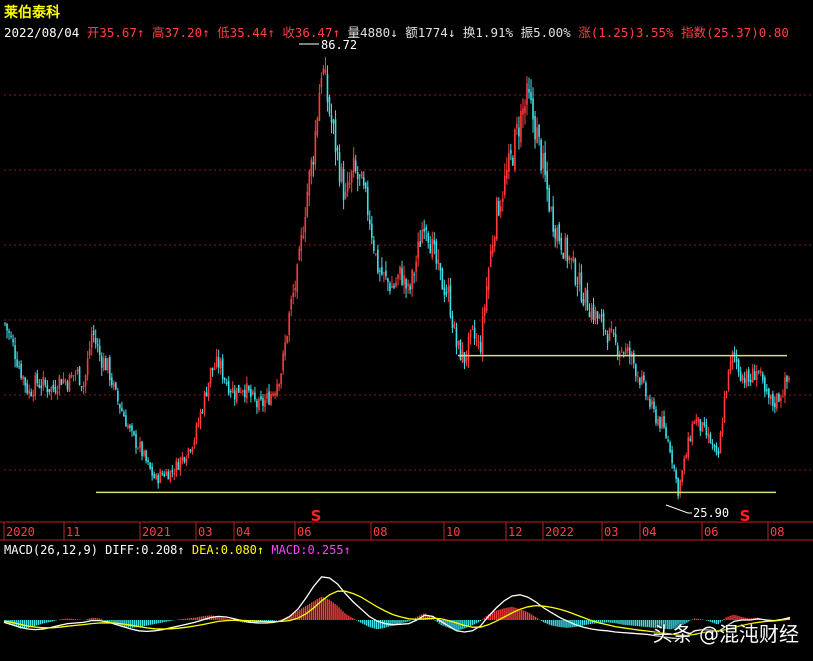 This screenshot has height=661, width=813. I want to click on x-tick-label: 04, so click(649, 532).